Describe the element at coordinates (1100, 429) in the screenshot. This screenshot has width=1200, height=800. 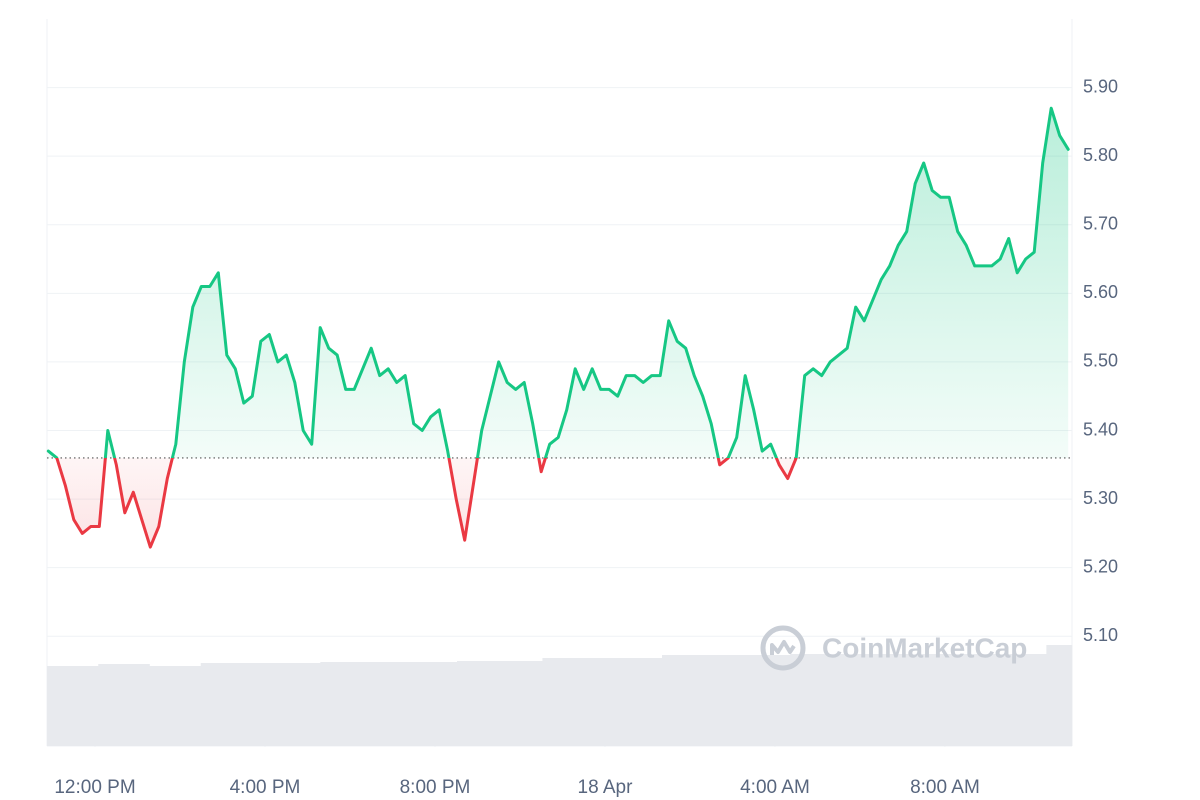
I see `y-tick-label: 5.40` at that location.